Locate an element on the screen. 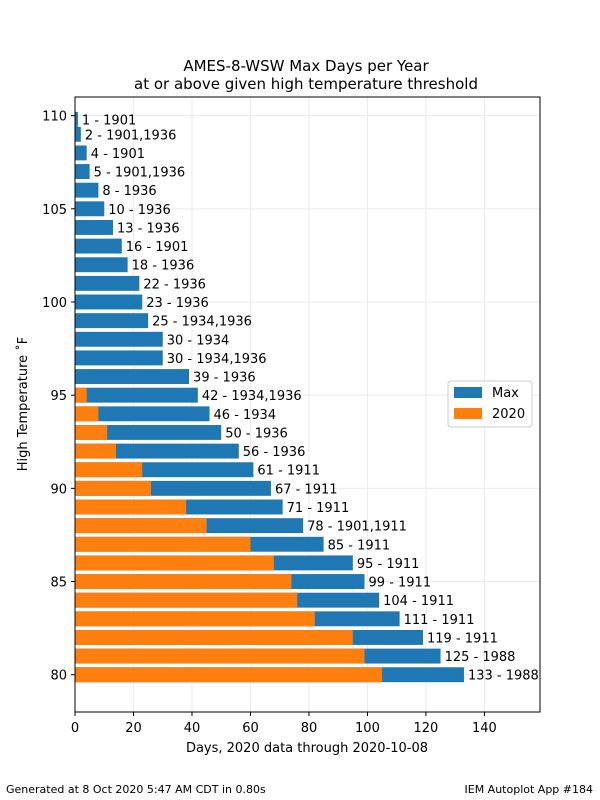  bar-value-label: 119 - 1911 is located at coordinates (462, 638).